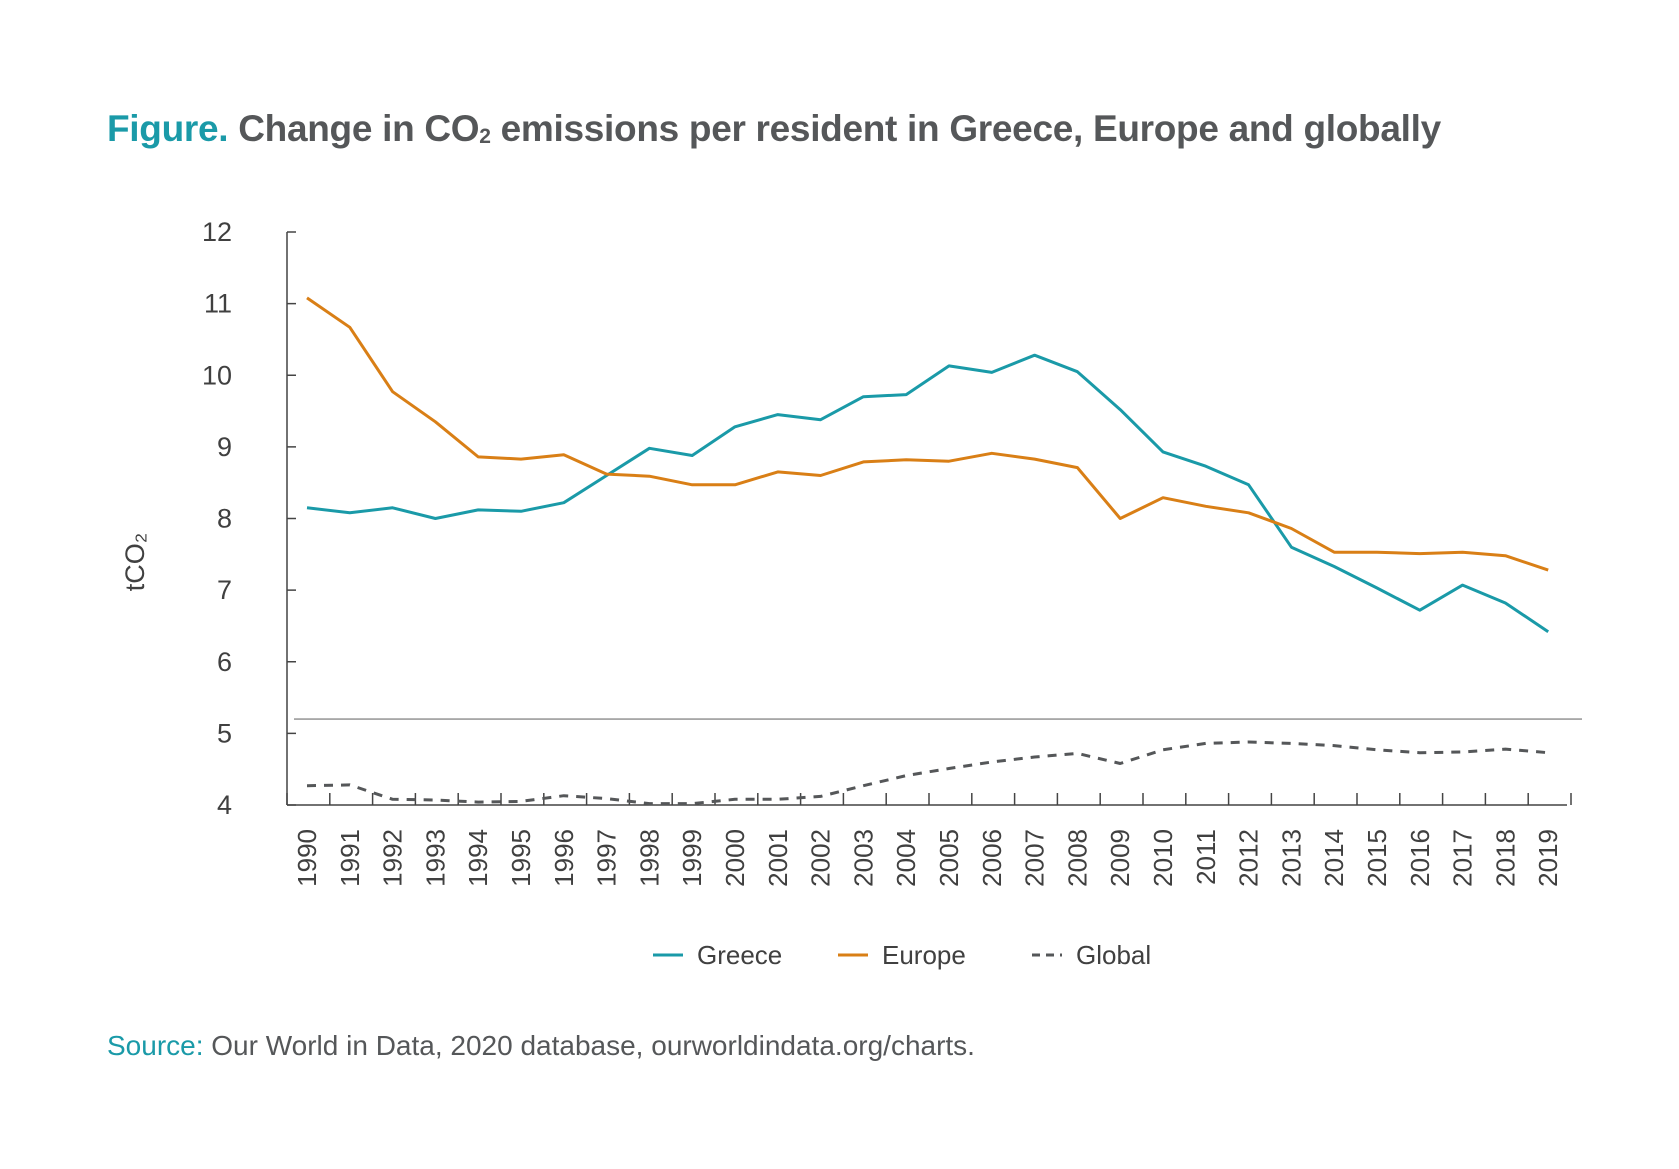  What do you see at coordinates (778, 858) in the screenshot?
I see `x-tick-label: 2001` at bounding box center [778, 858].